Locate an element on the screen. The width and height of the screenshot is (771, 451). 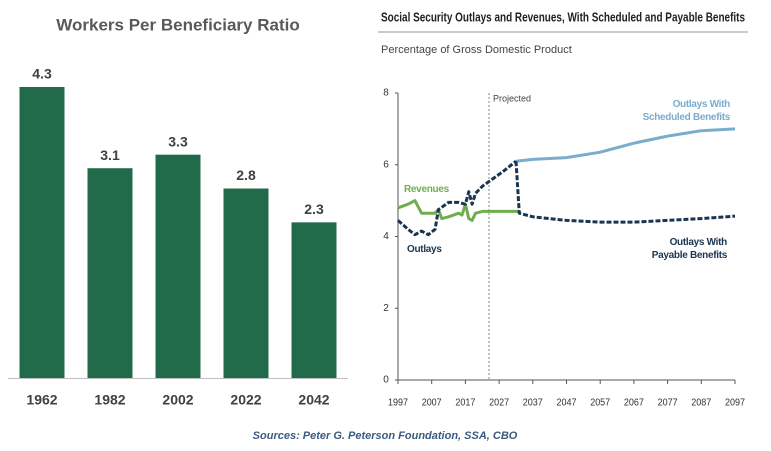
x-tick-label: 2027 is located at coordinates (499, 403).